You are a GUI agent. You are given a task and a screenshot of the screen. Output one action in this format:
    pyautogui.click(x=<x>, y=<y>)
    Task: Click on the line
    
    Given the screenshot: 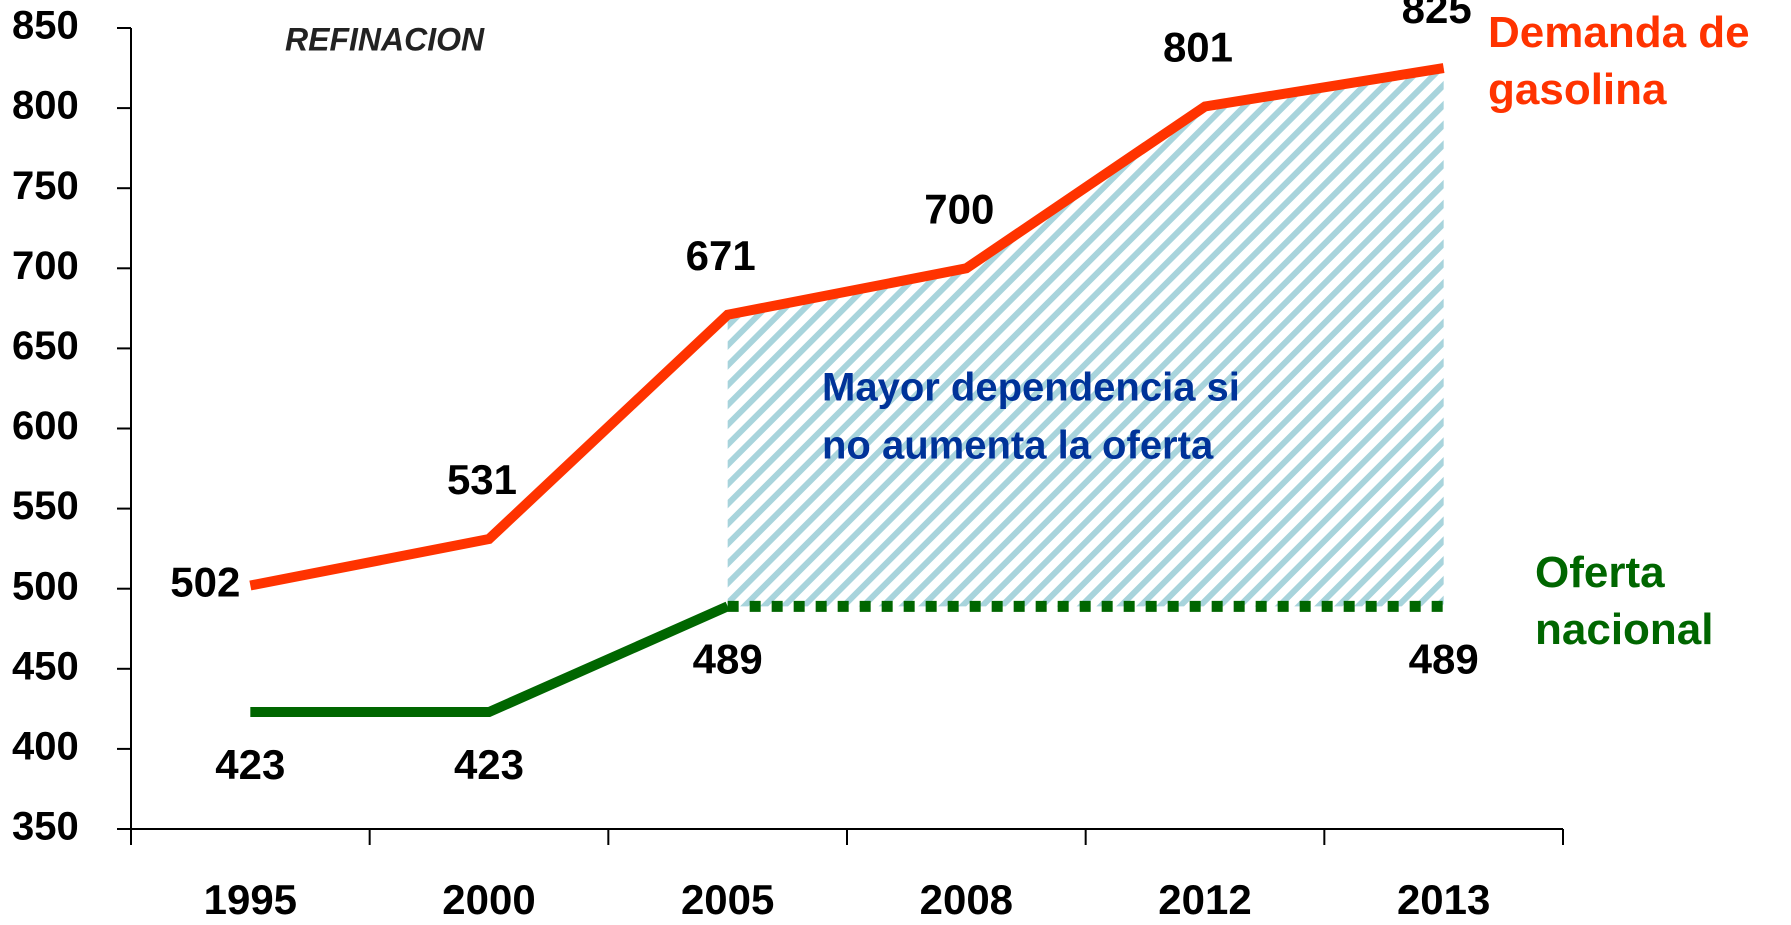 What is the action you would take?
    pyautogui.click(x=490, y=659)
    